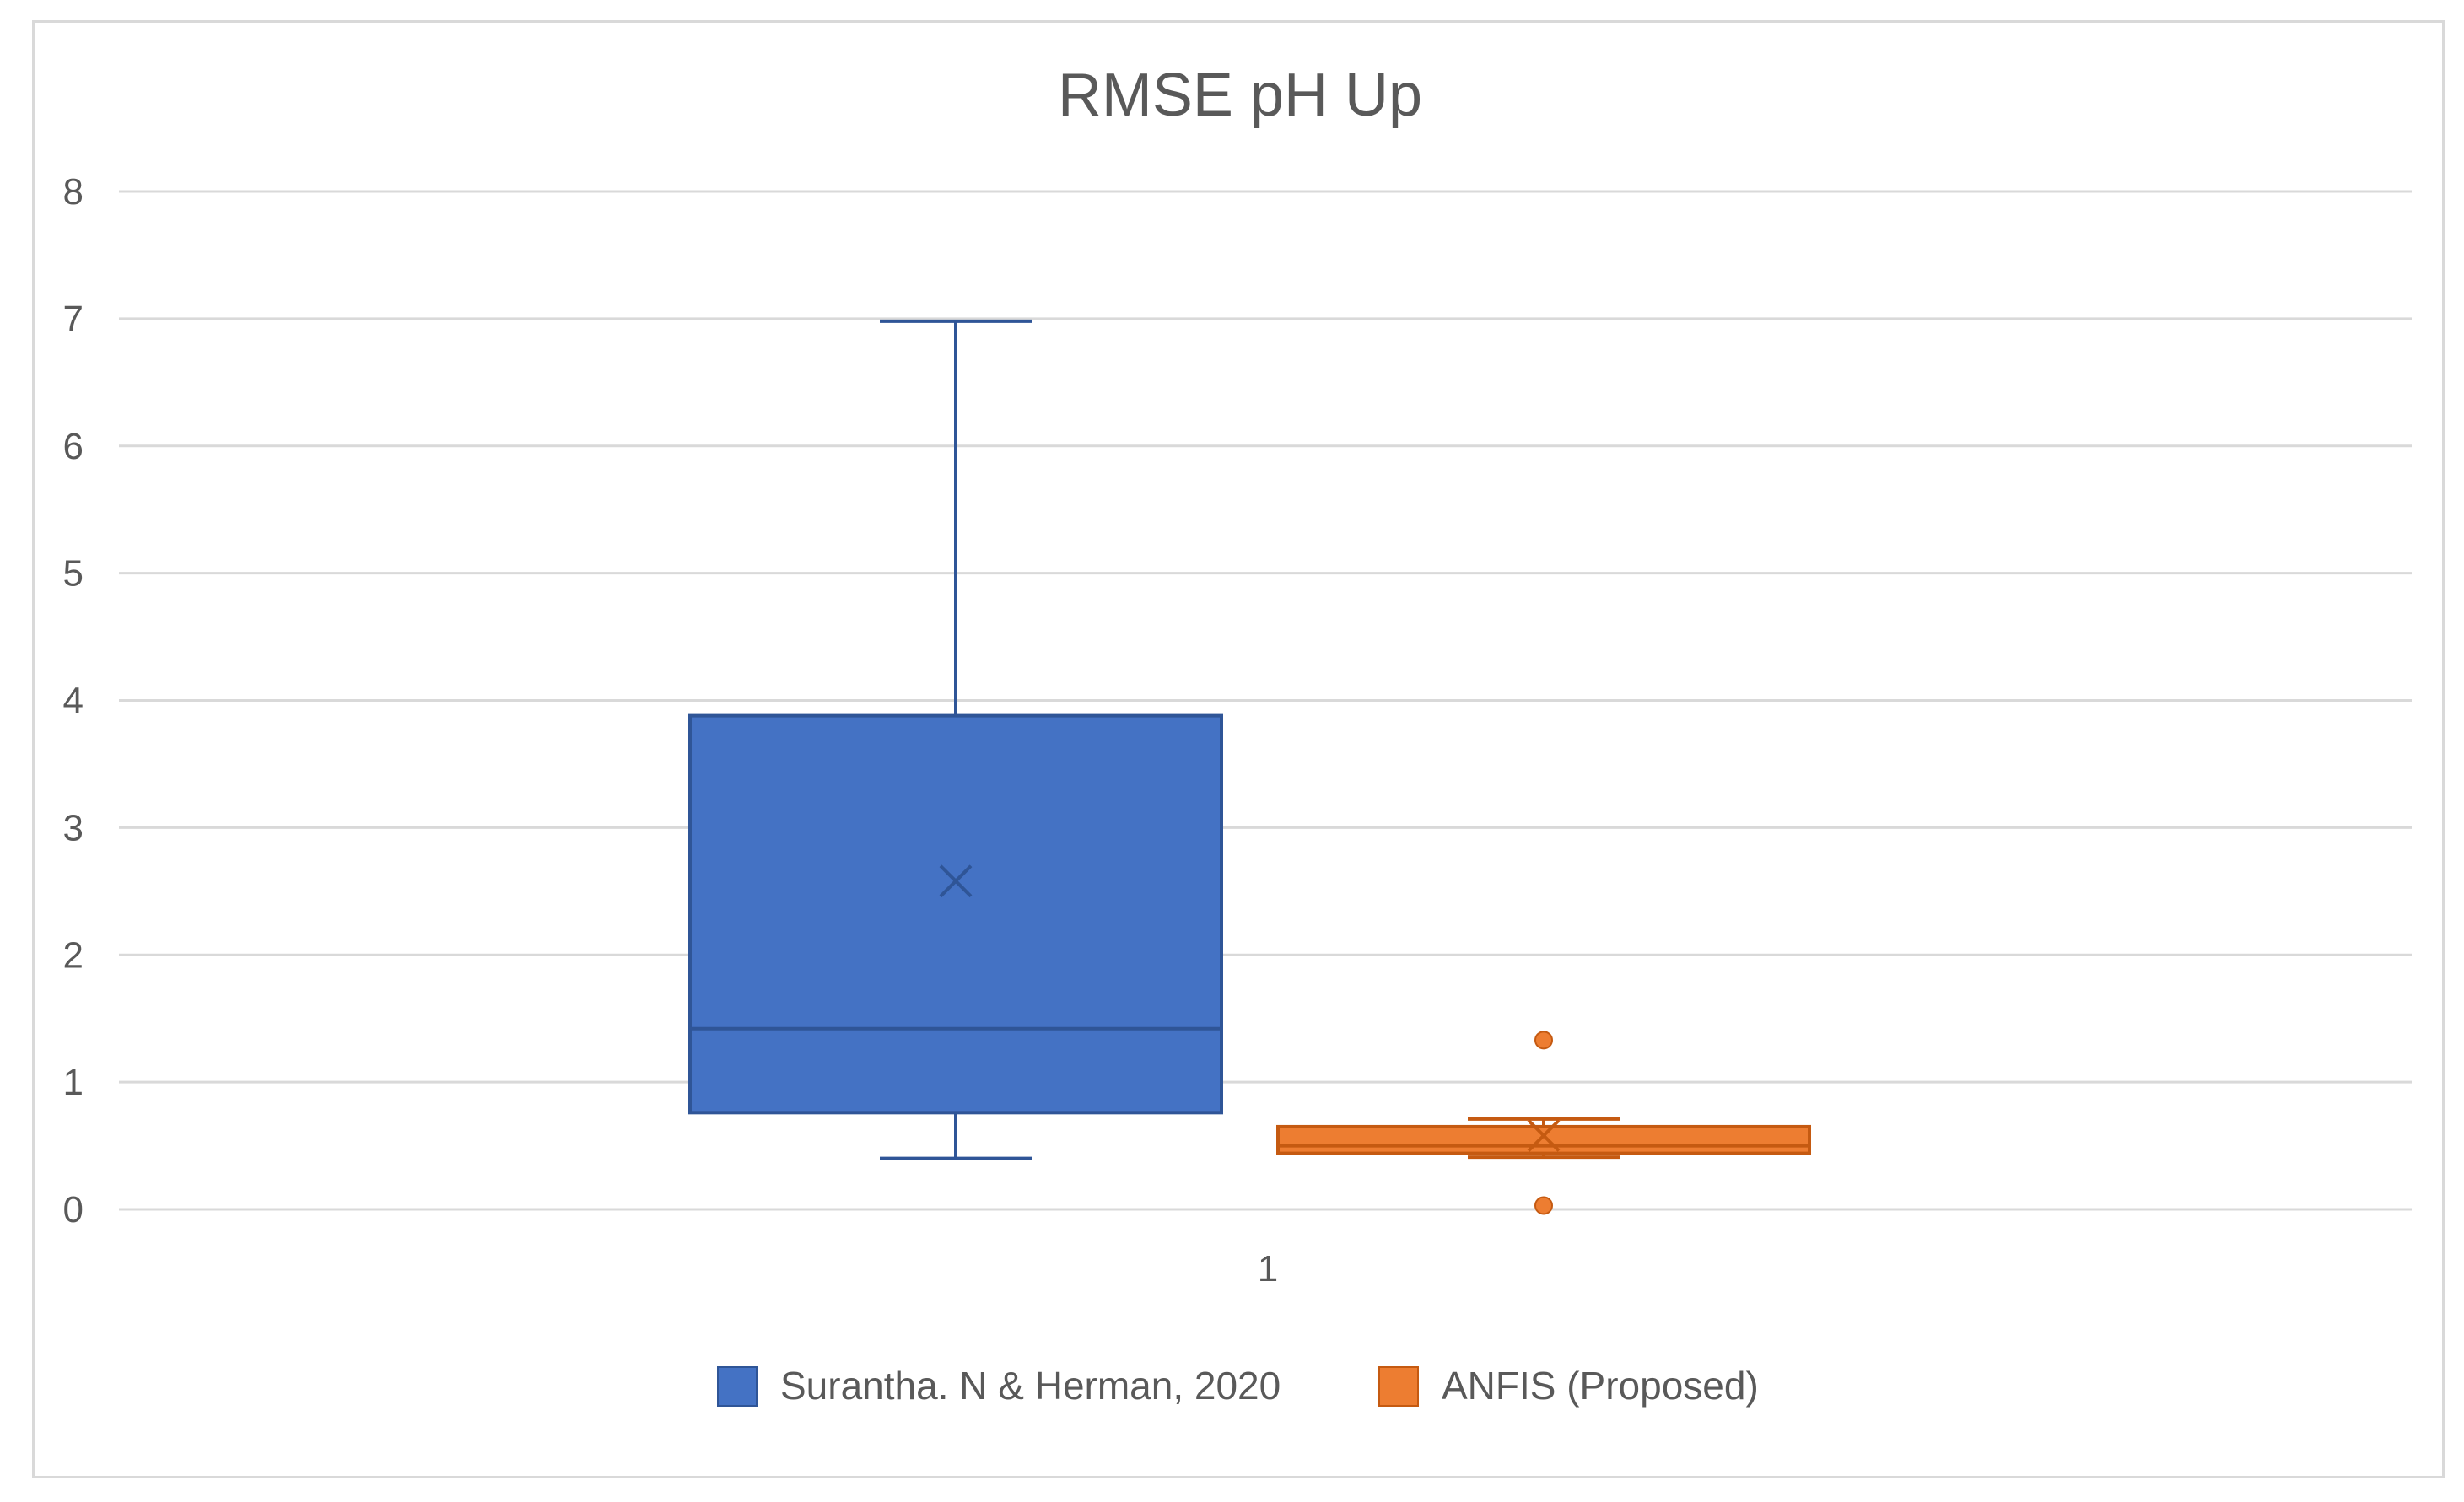  What do you see at coordinates (74, 446) in the screenshot?
I see `y-tick-label: 6` at bounding box center [74, 446].